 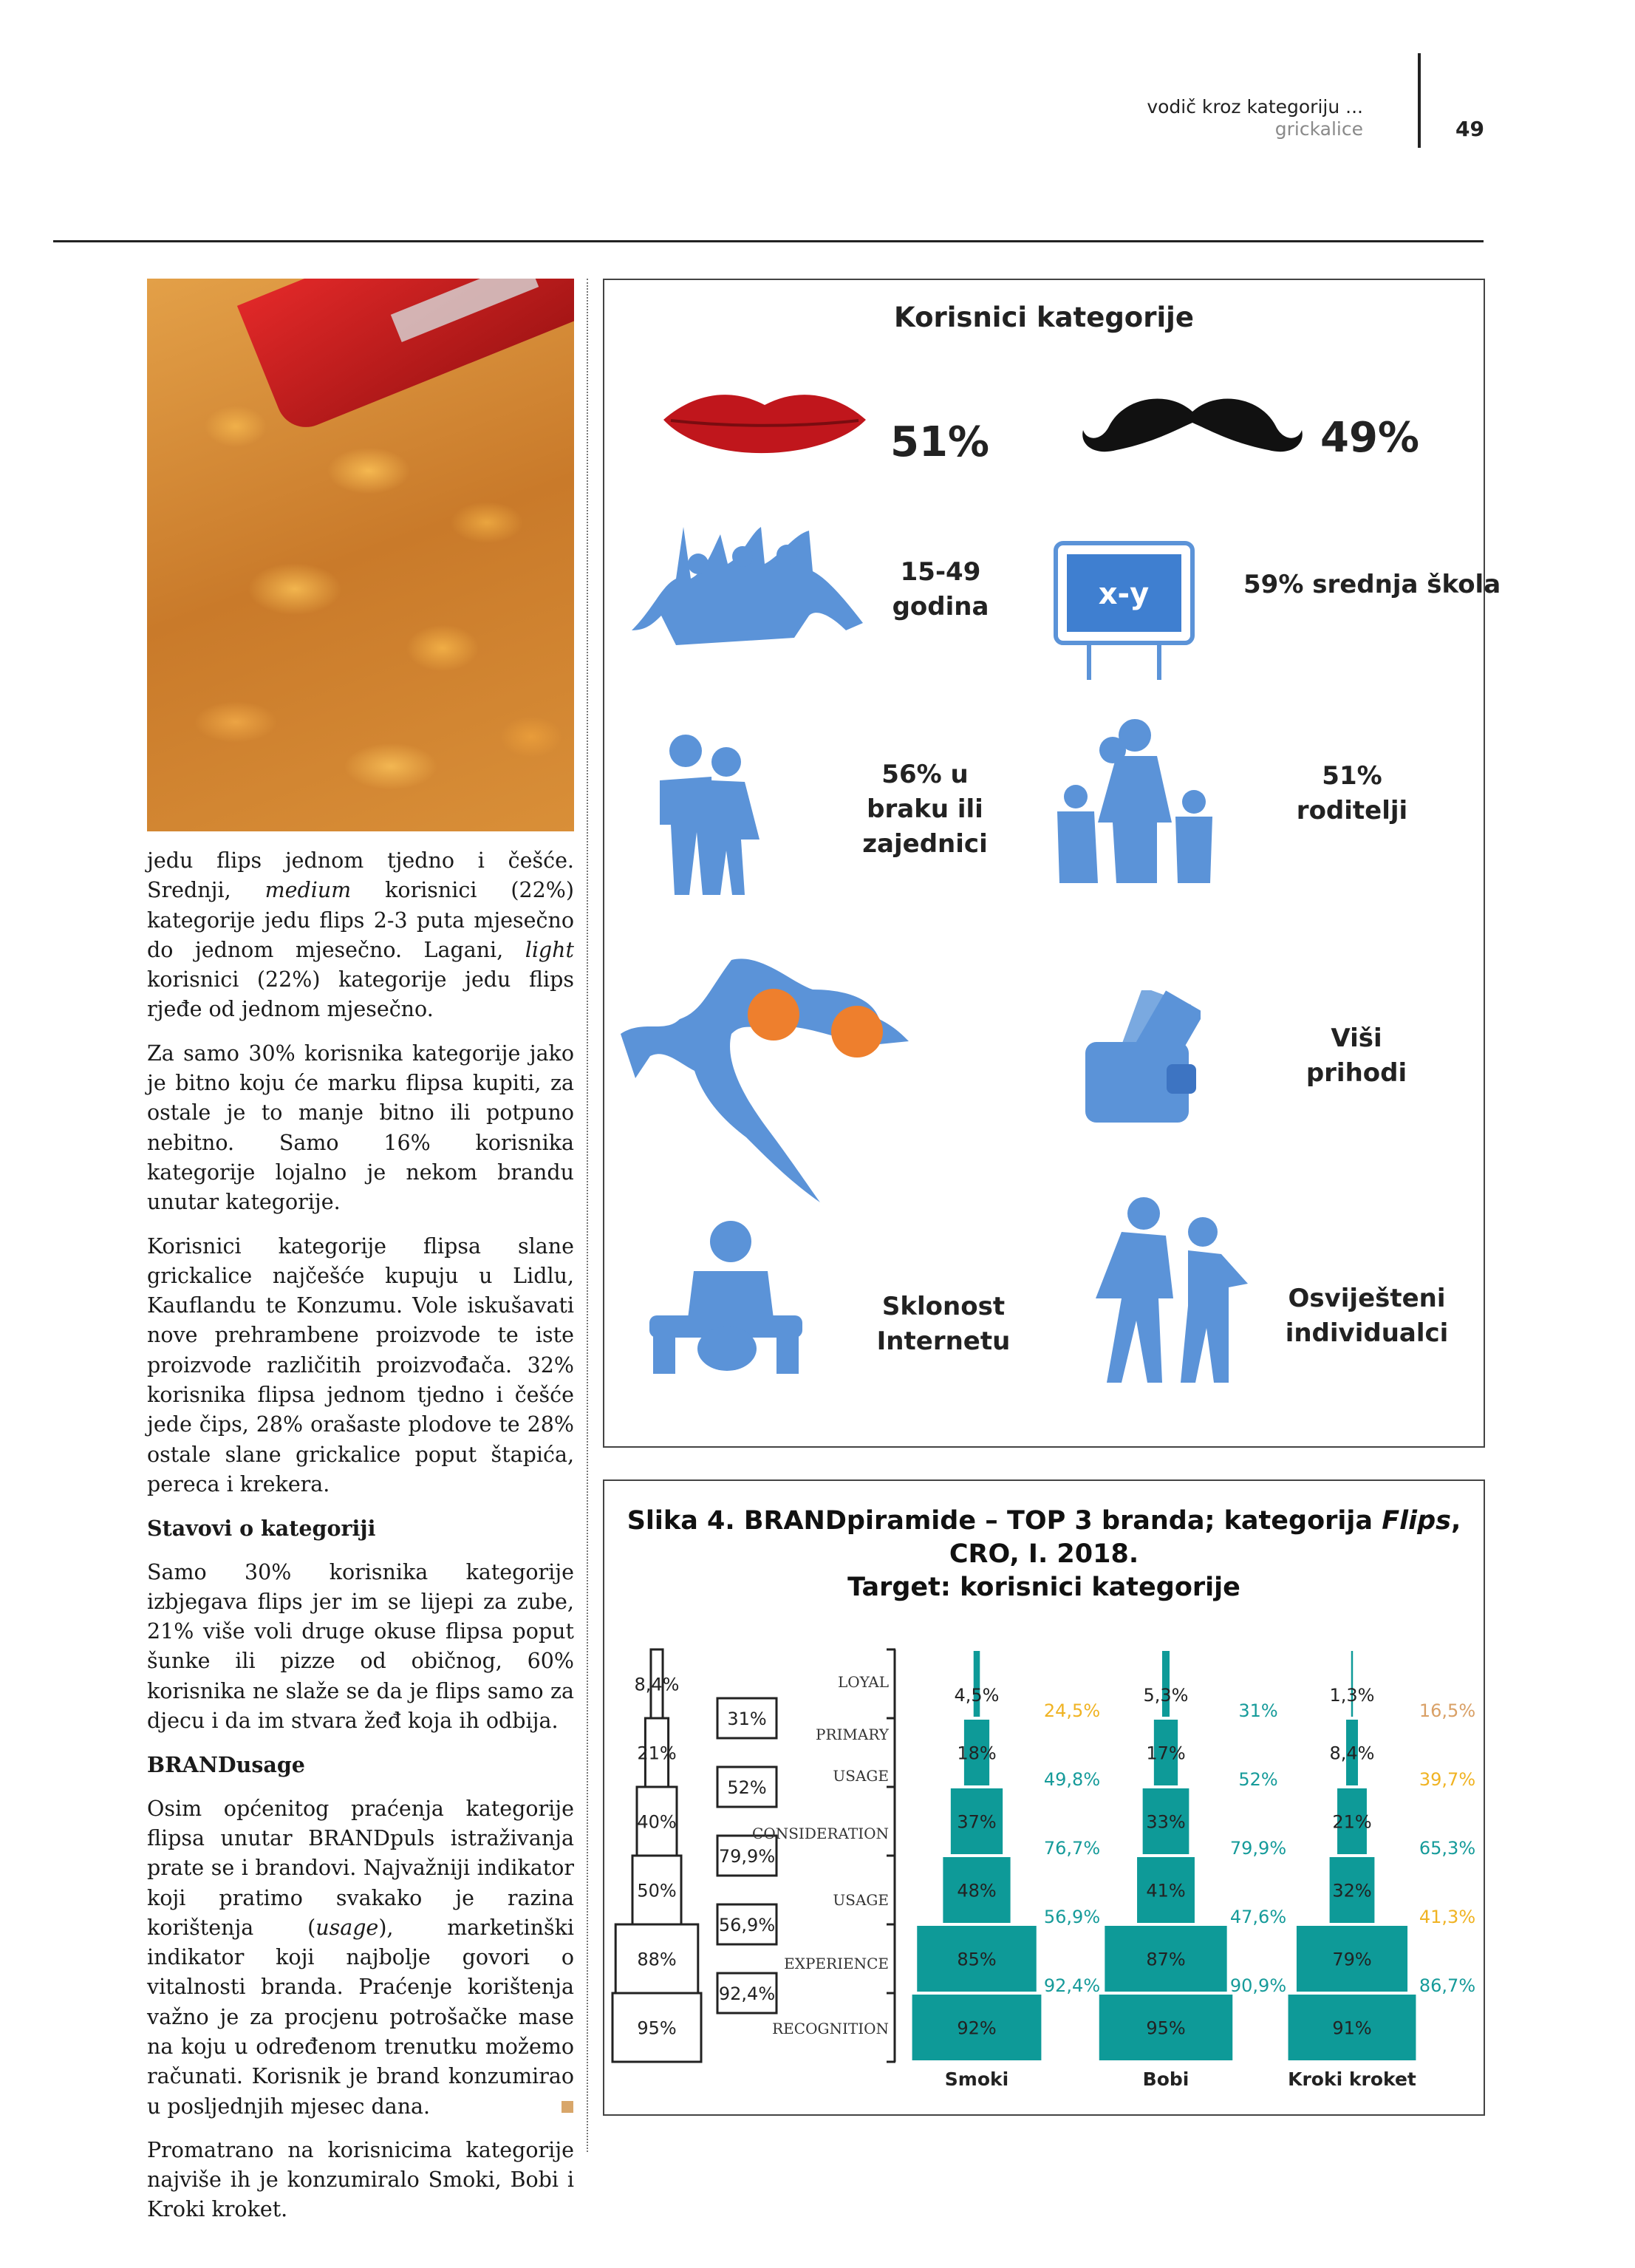 What do you see at coordinates (1419, 100) in the screenshot?
I see `header-divider` at bounding box center [1419, 100].